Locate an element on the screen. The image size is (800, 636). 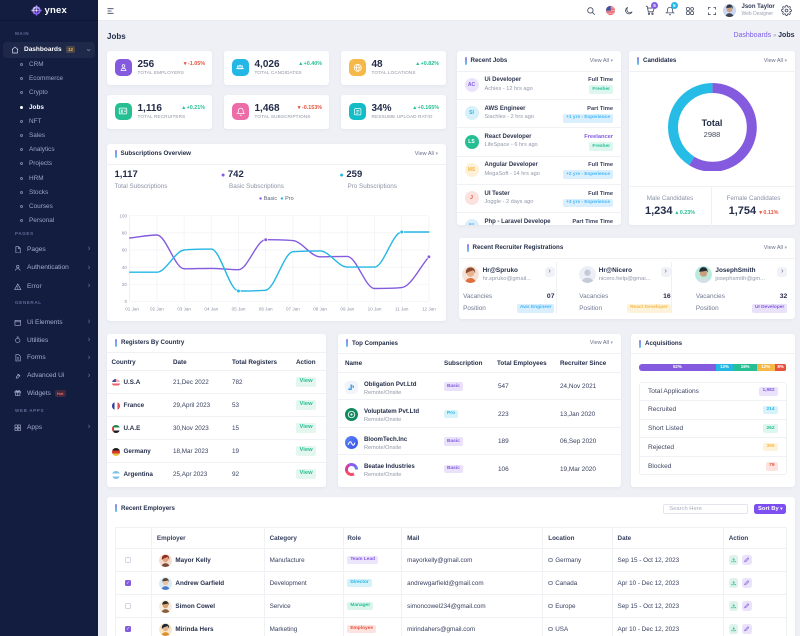
svg-text: 04 Jan is located at coordinates (211, 308).